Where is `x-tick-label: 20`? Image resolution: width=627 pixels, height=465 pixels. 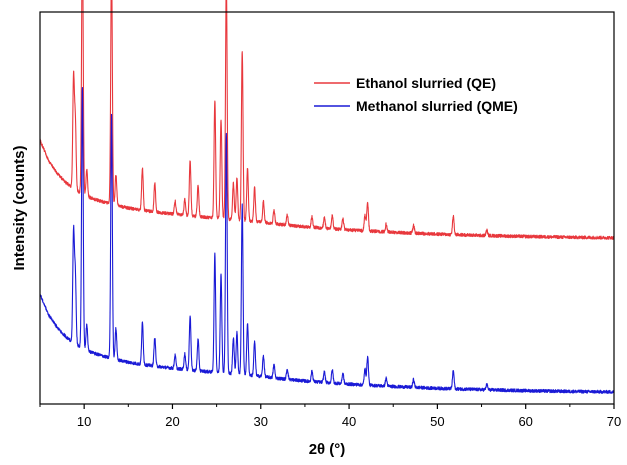
x-tick-label: 20 is located at coordinates (172, 421).